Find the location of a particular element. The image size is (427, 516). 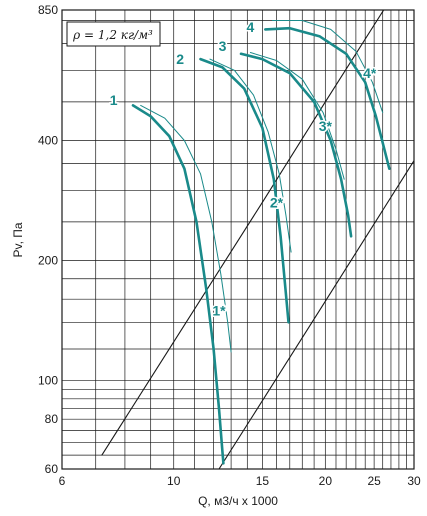

density-box: ρ = 1,2 кг/м³ is located at coordinates (113, 34).